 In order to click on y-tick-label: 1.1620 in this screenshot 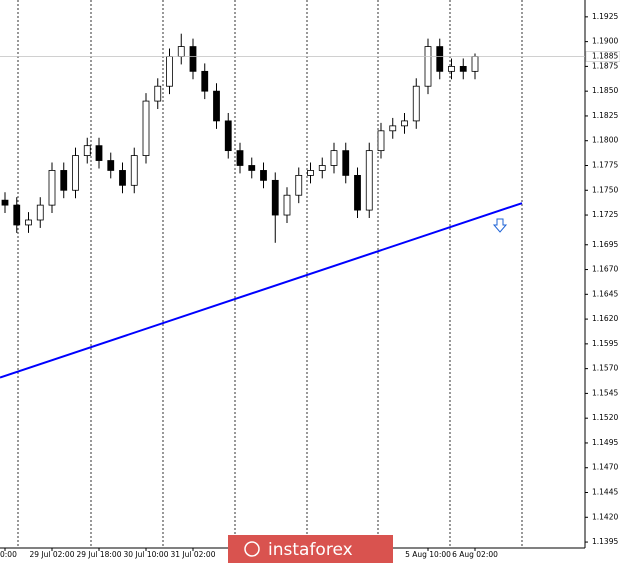, I will do `click(605, 318)`.